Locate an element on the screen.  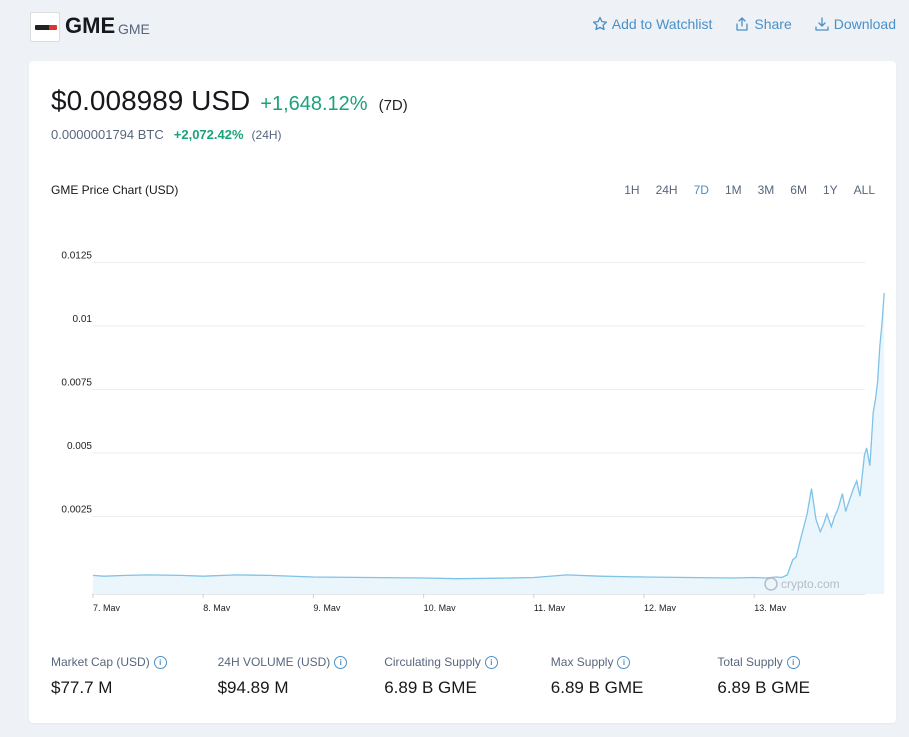
chart-title: GME Price Chart (USD) is located at coordinates (115, 190).